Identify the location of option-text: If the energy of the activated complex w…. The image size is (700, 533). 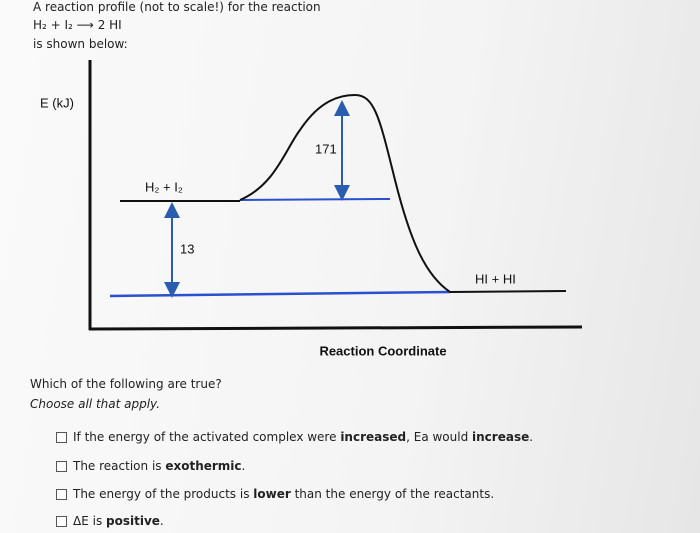
(303, 437).